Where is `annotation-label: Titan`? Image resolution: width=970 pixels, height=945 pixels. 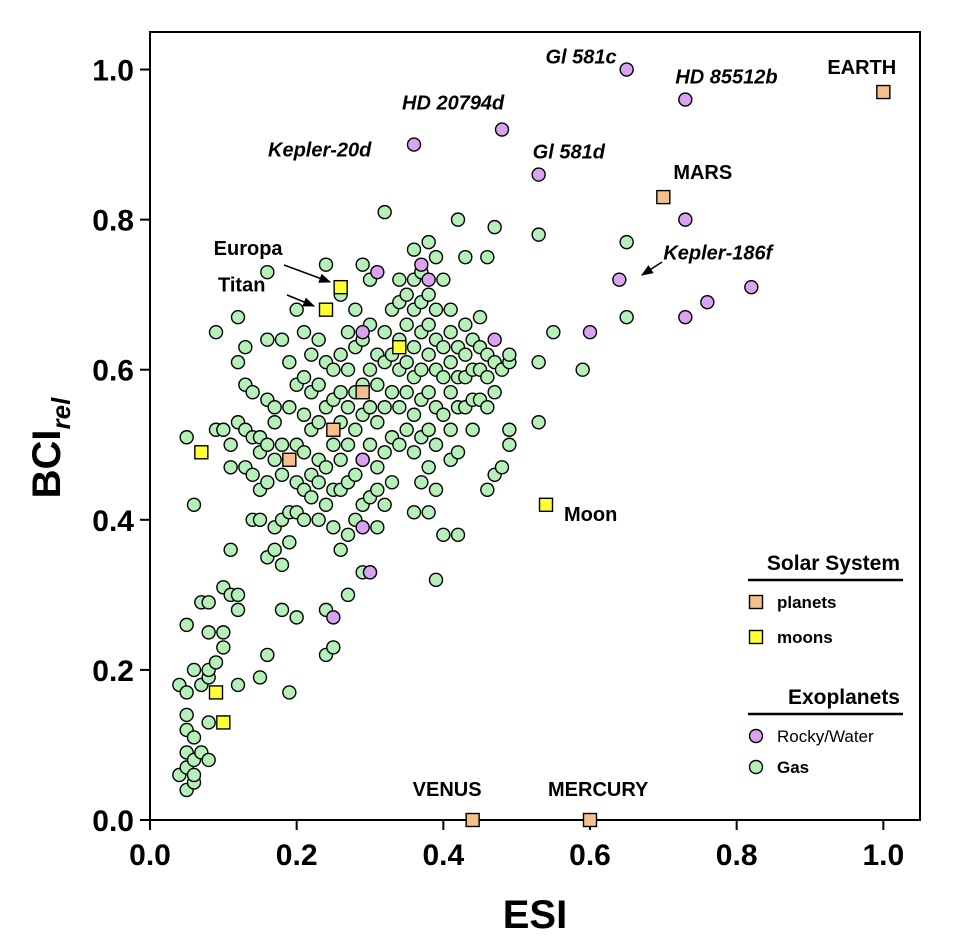 annotation-label: Titan is located at coordinates (241, 286).